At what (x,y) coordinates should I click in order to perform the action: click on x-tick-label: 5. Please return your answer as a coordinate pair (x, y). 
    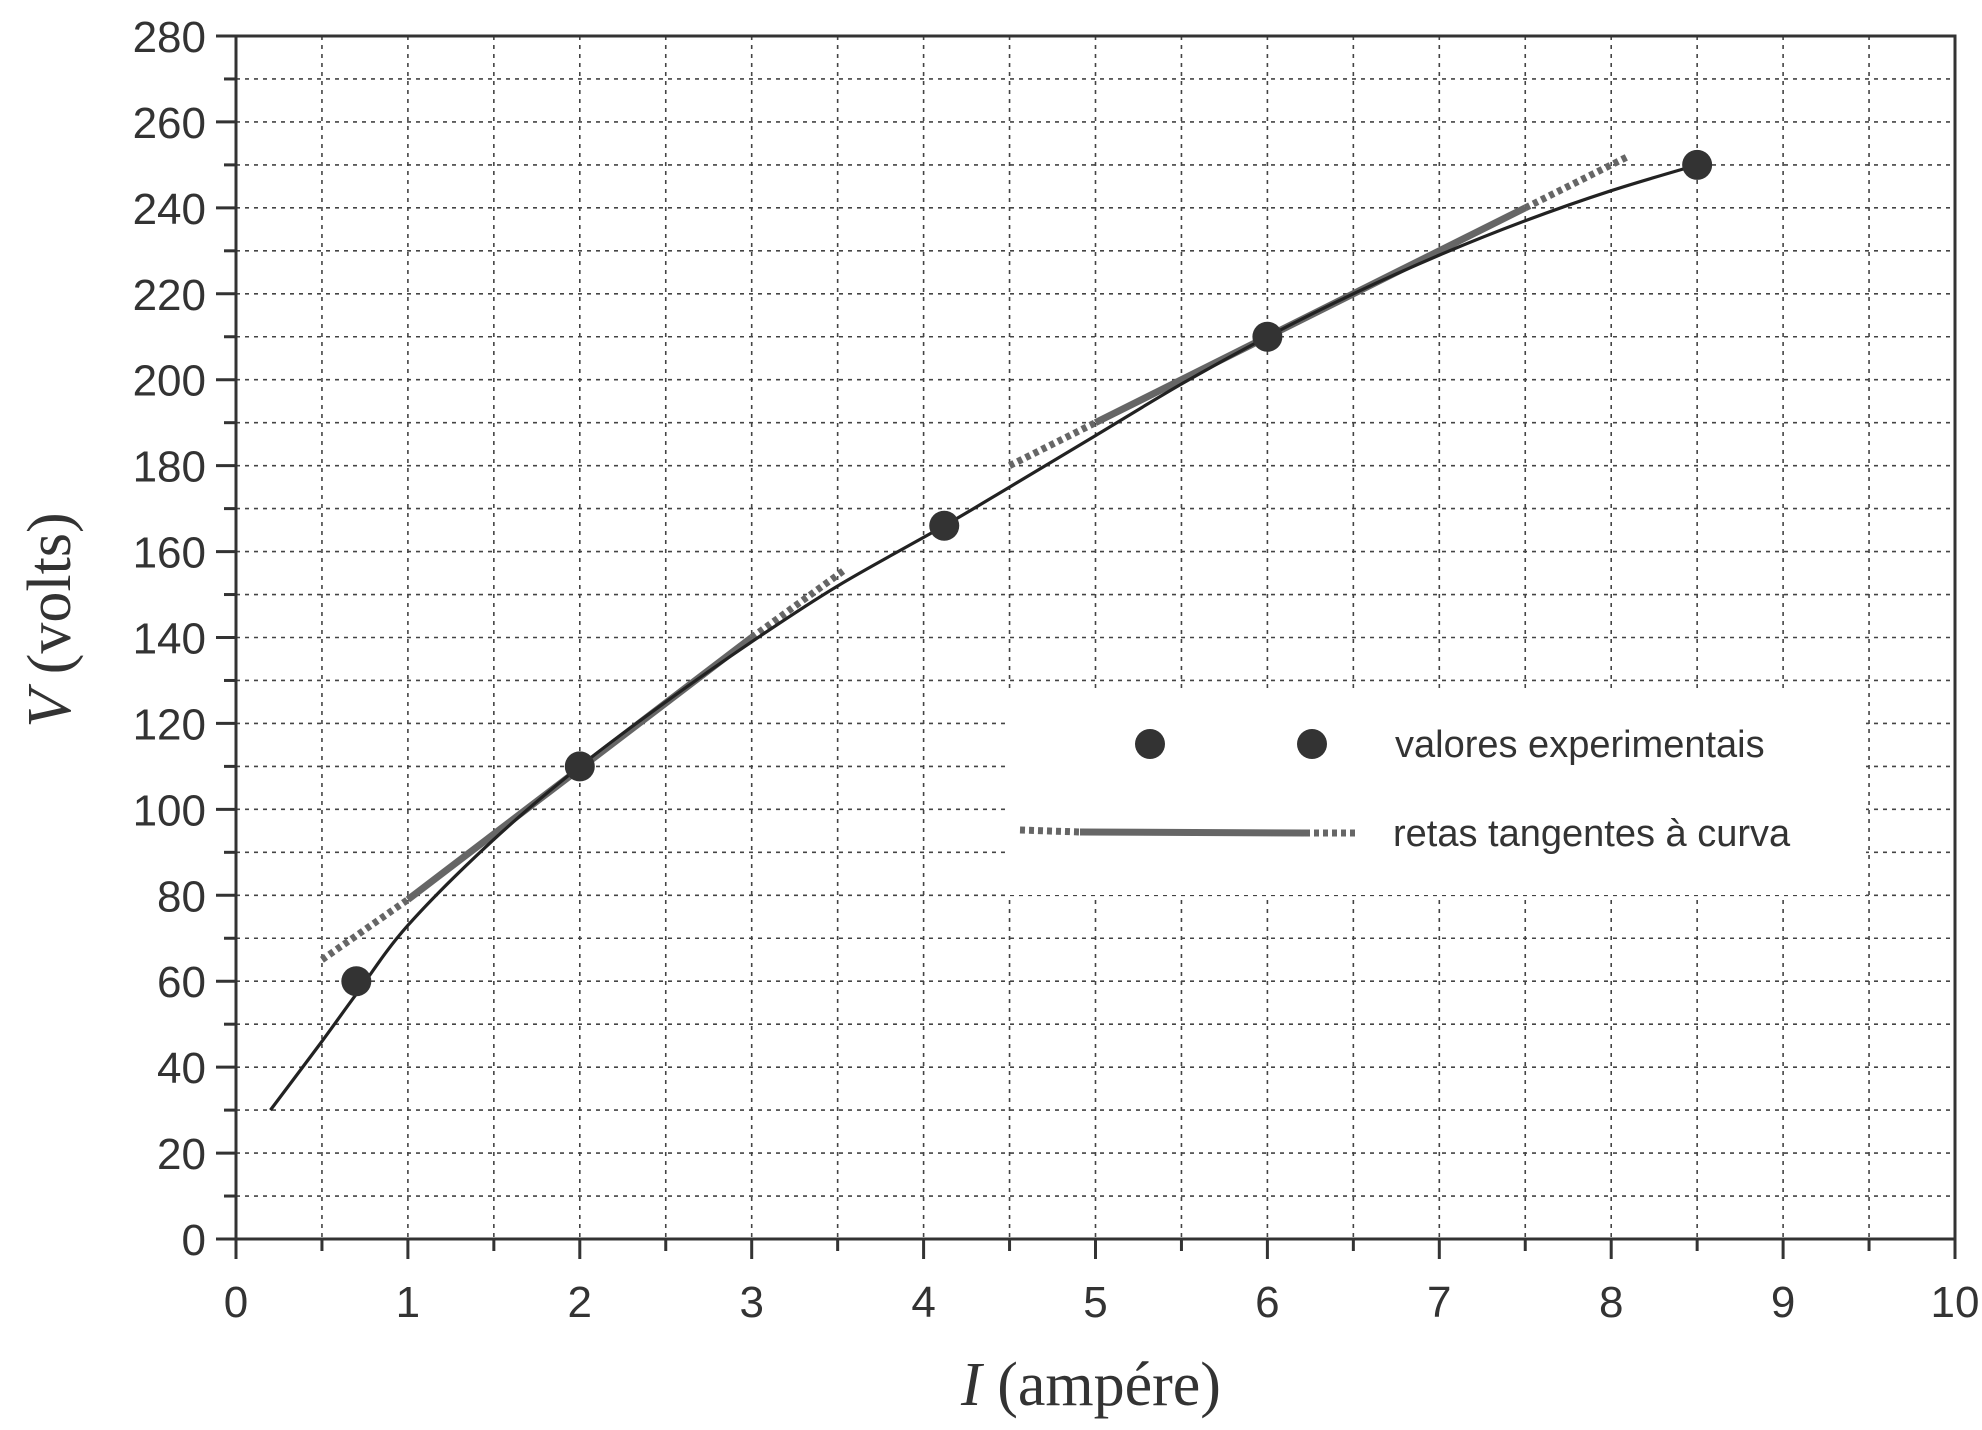
    Looking at the image, I should click on (1095, 1302).